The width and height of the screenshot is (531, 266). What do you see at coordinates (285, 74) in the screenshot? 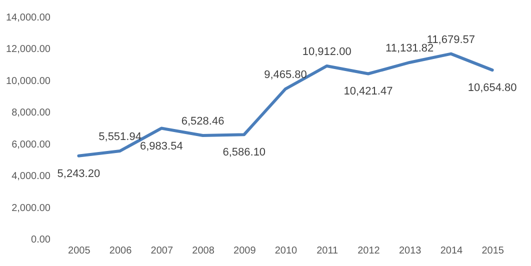
I see `data-label: 9,465.80` at bounding box center [285, 74].